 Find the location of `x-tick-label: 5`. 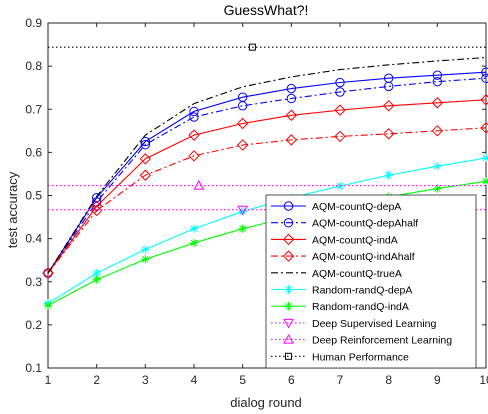

x-tick-label: 5 is located at coordinates (242, 380).